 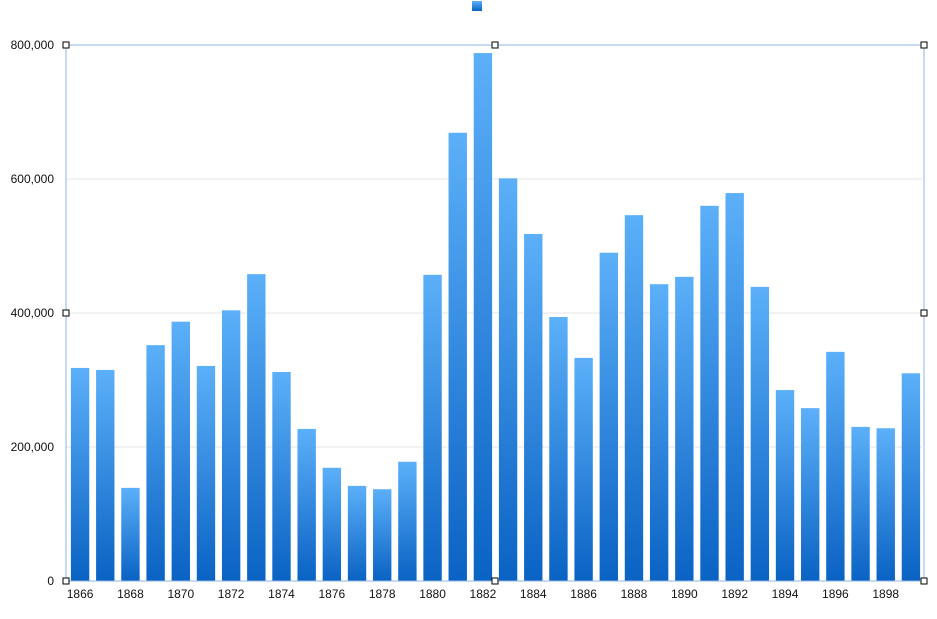 What do you see at coordinates (583, 594) in the screenshot?
I see `x-tick-label: 1886` at bounding box center [583, 594].